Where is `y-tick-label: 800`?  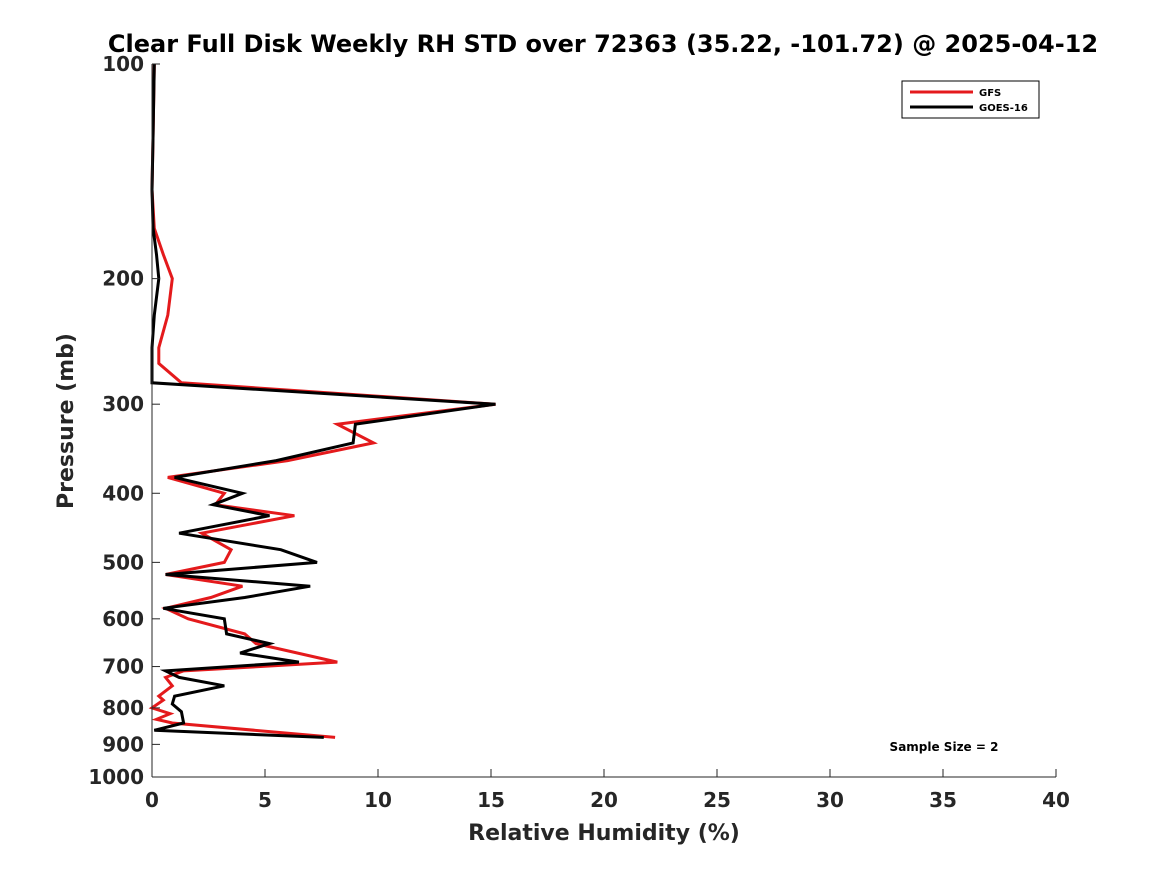
y-tick-label: 800 is located at coordinates (123, 708).